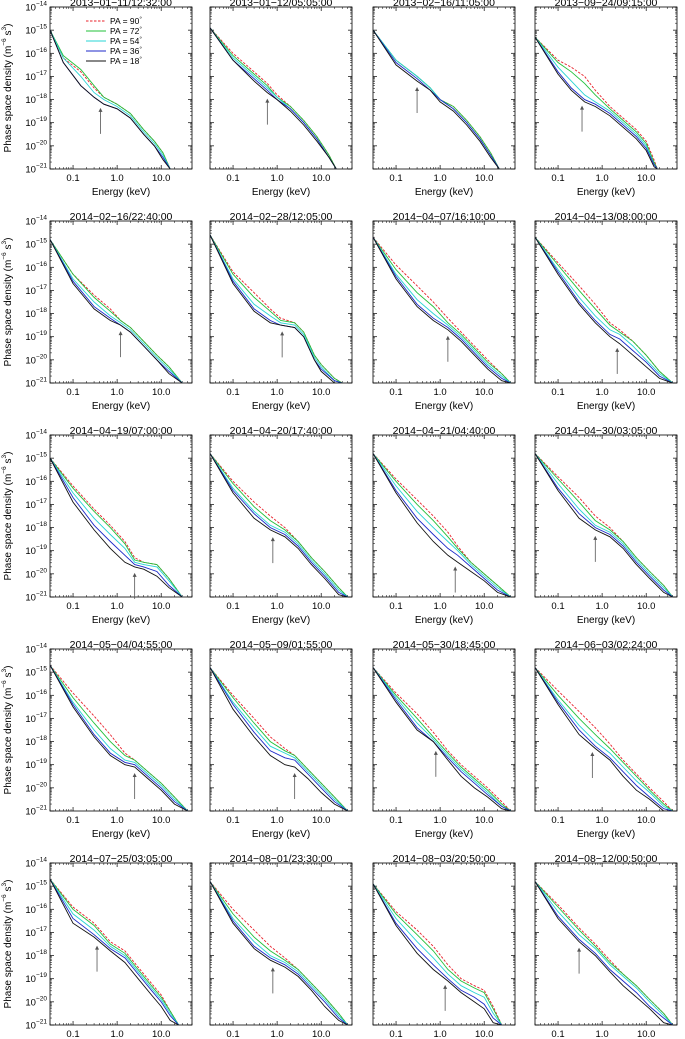 The width and height of the screenshot is (685, 1039). What do you see at coordinates (36, 244) in the screenshot?
I see `y-tick-label: 10−15` at bounding box center [36, 244].